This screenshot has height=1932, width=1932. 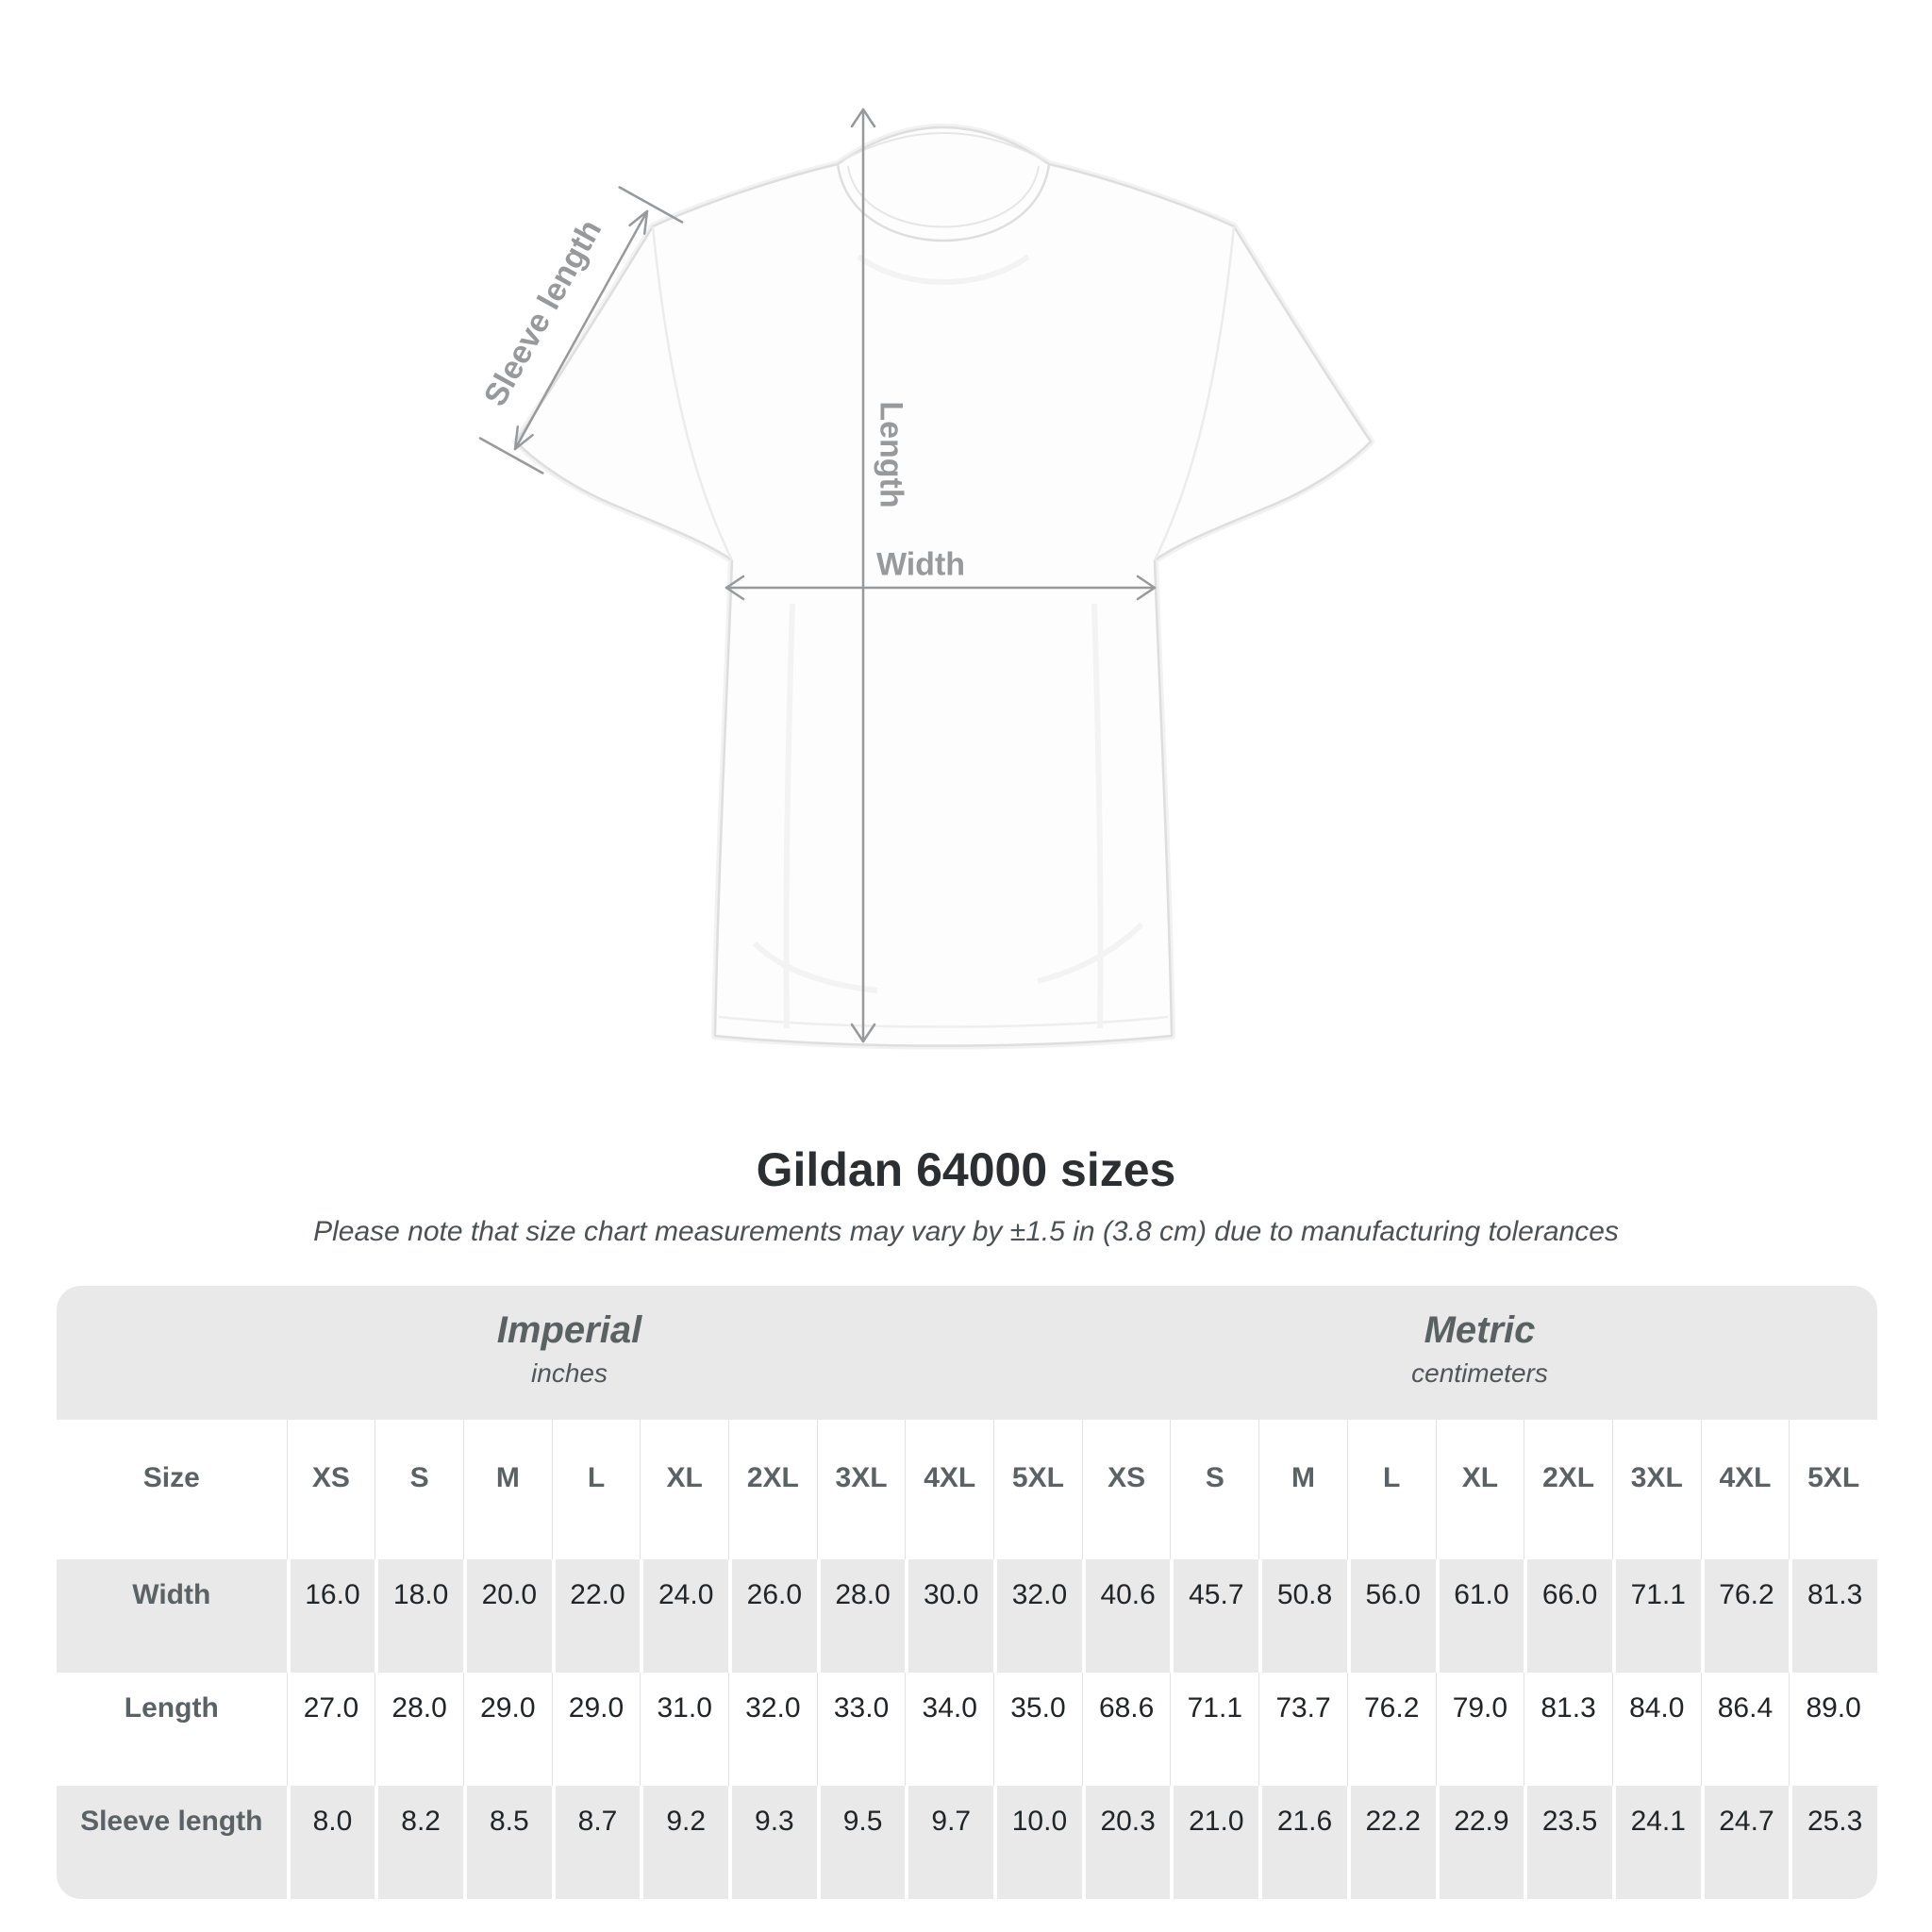 I want to click on measurement-value-cell: 9.7, so click(x=949, y=1843).